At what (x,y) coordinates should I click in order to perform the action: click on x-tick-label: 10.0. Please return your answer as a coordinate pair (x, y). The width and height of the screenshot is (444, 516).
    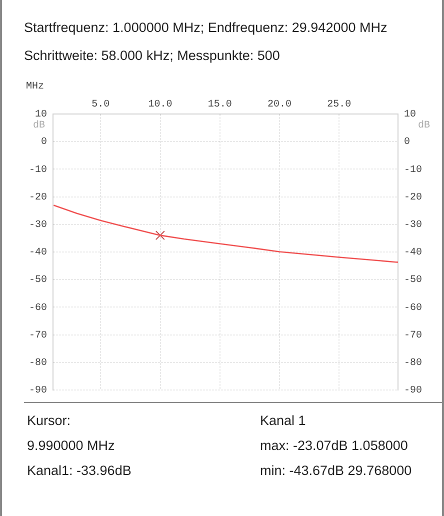
    Looking at the image, I should click on (160, 105).